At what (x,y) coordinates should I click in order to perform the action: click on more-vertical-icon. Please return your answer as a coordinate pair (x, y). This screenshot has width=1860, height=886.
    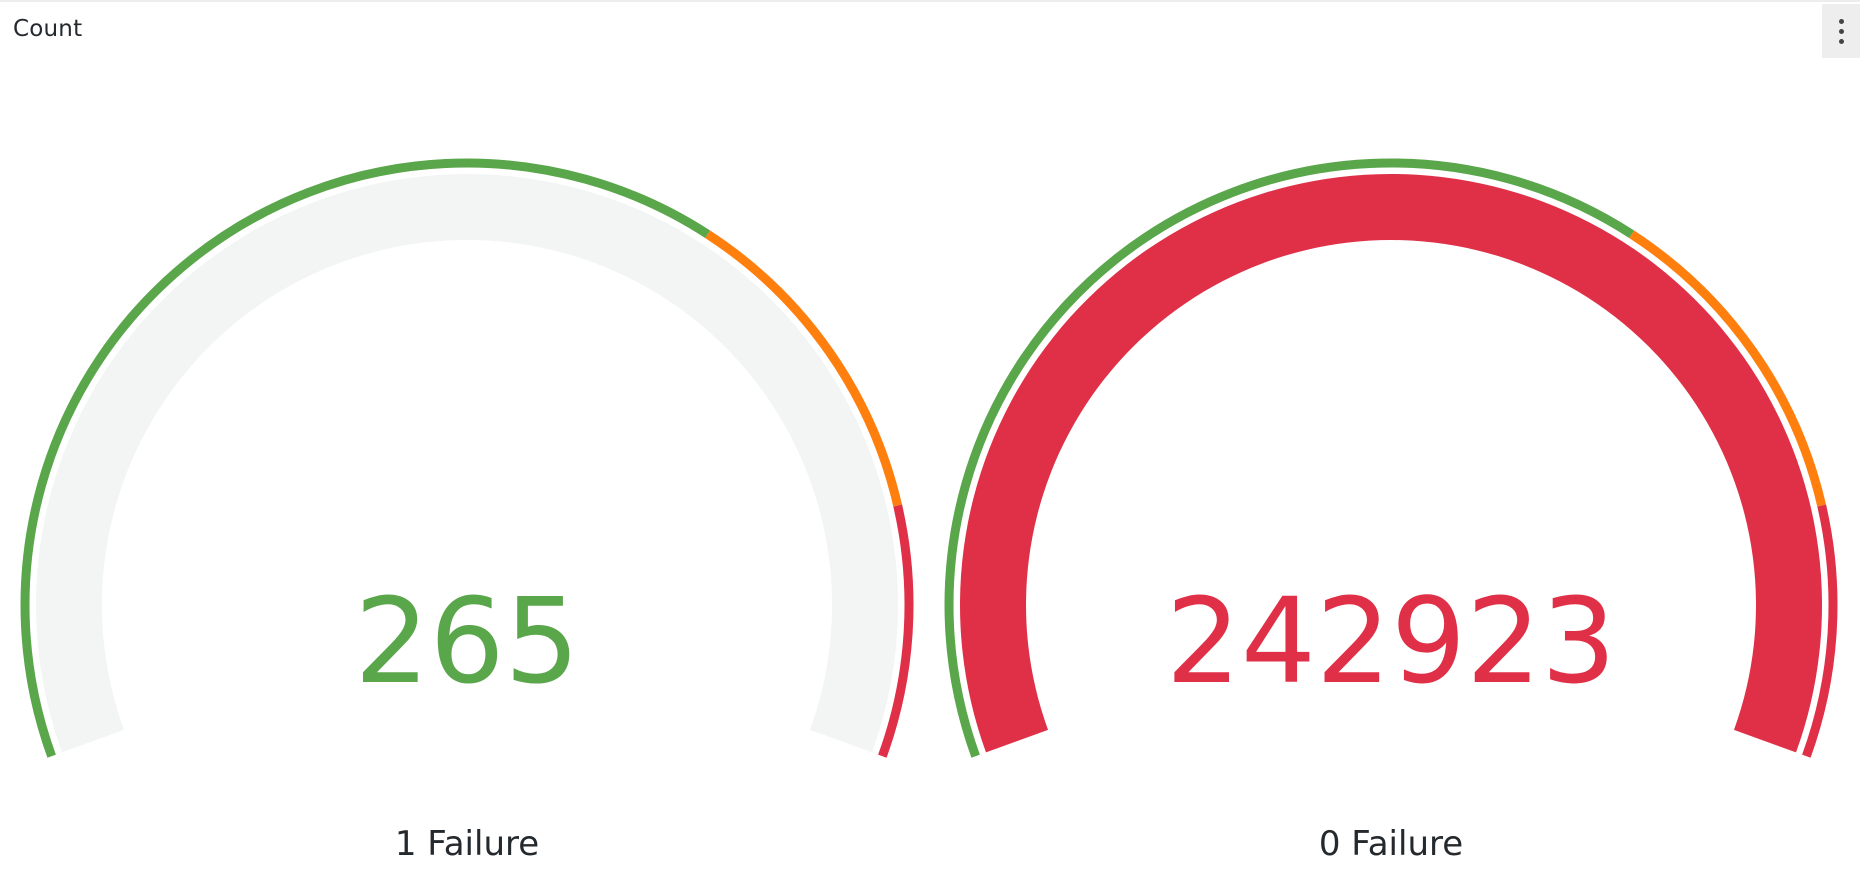
    Looking at the image, I should click on (1841, 21).